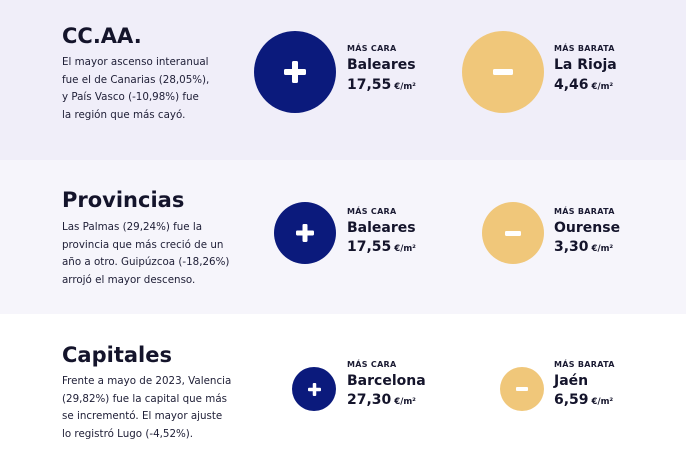 Image resolution: width=686 pixels, height=461 pixels. I want to click on description-line: (29,82%) fue la capital que más, so click(144, 398).